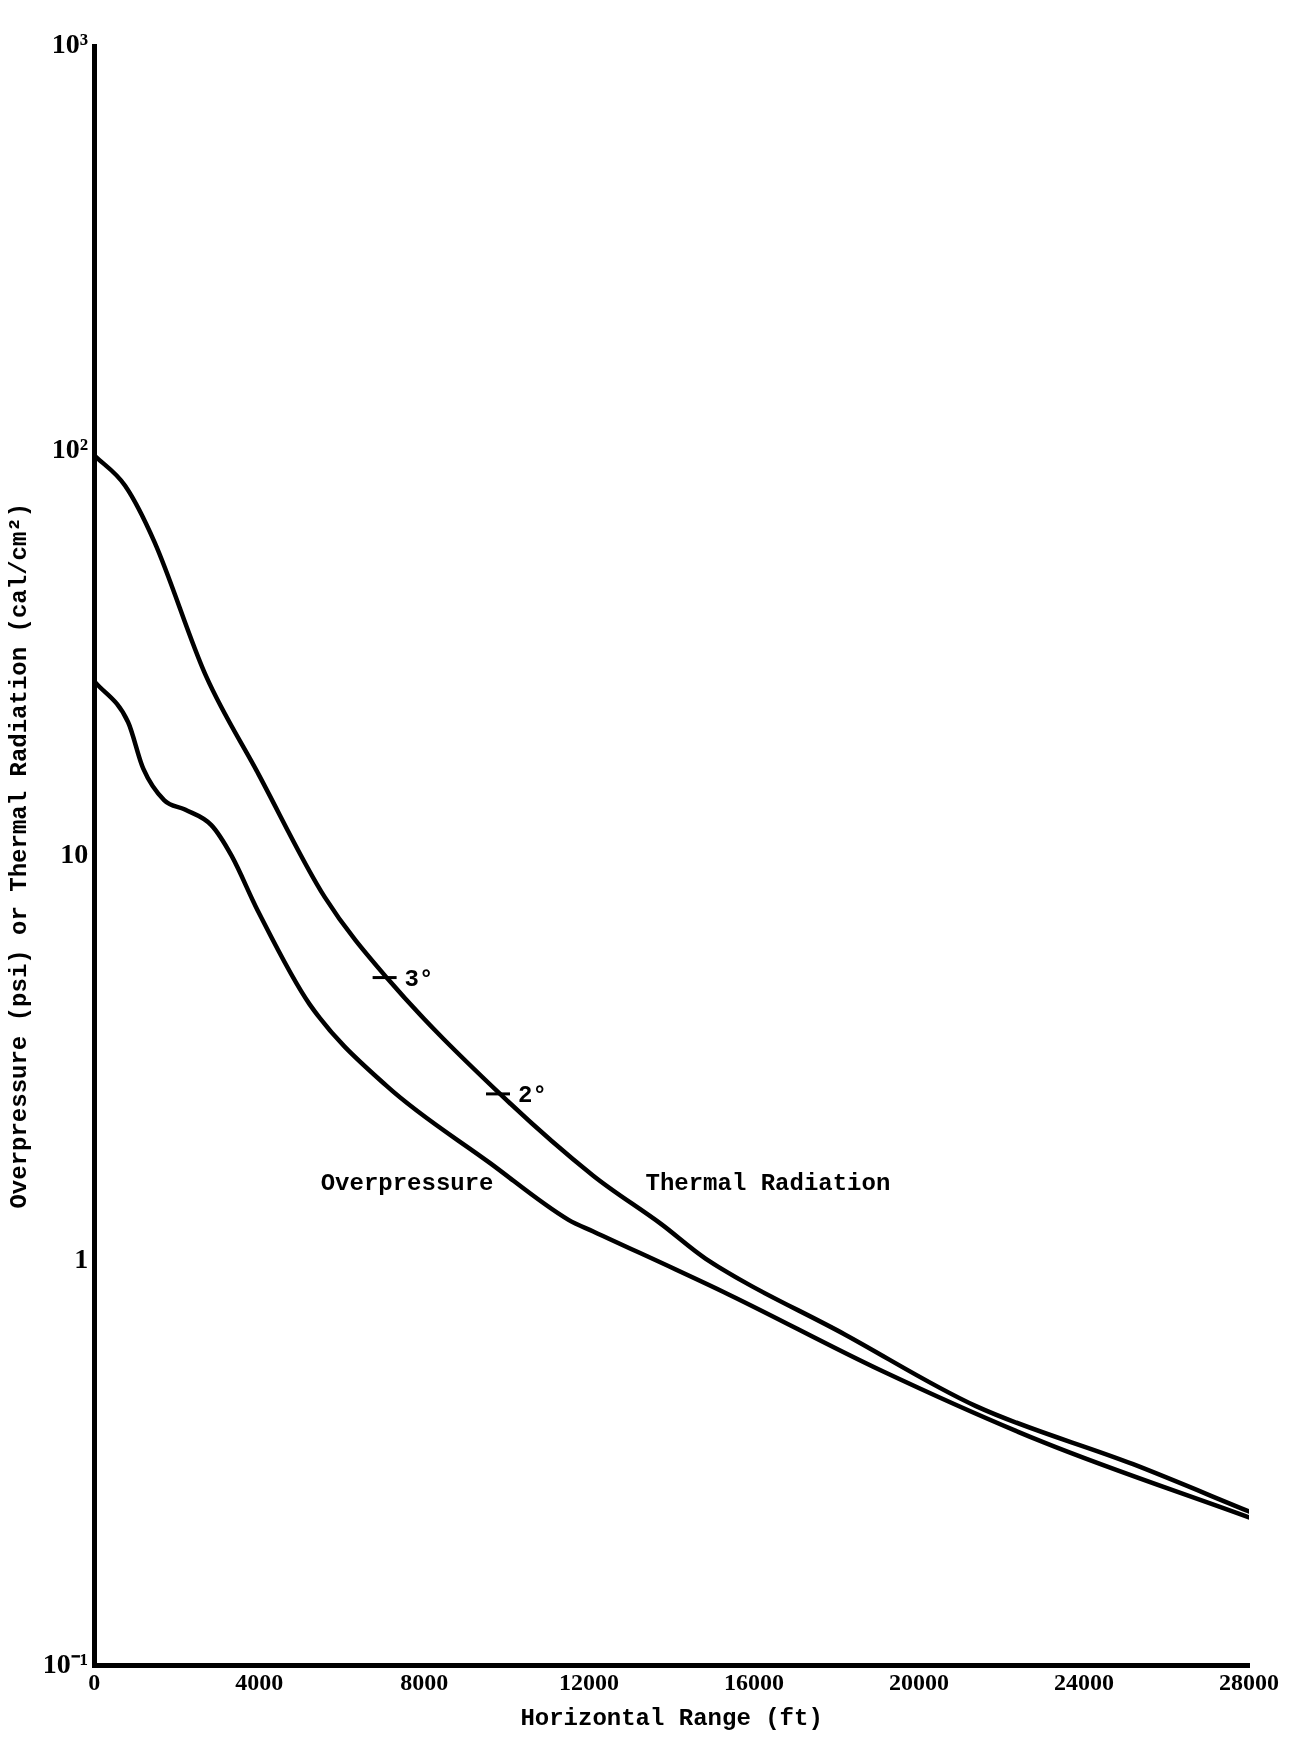  What do you see at coordinates (70, 449) in the screenshot?
I see `y-tick-label: 10²` at bounding box center [70, 449].